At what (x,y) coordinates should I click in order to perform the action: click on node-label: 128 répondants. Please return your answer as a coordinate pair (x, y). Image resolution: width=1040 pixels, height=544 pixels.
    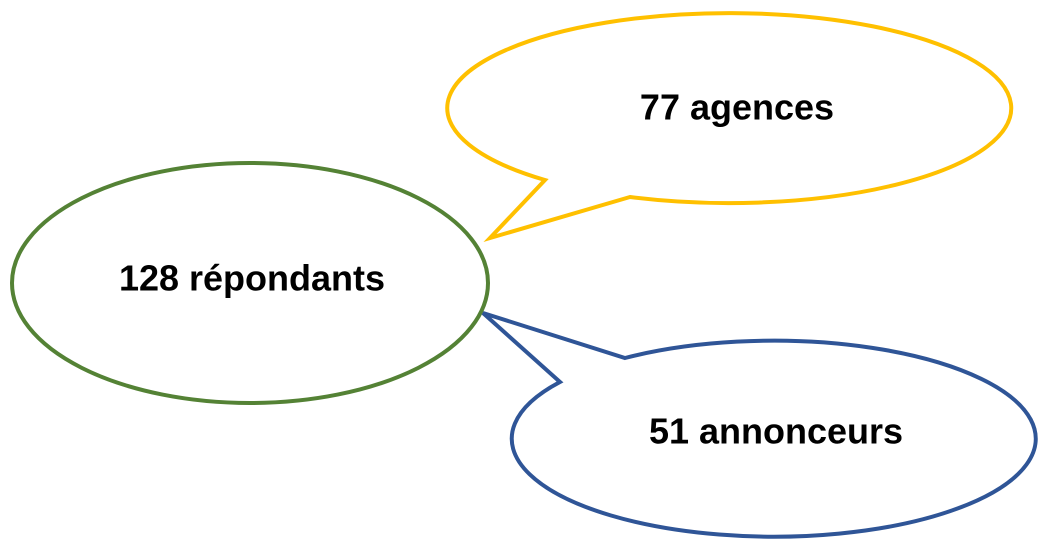
    Looking at the image, I should click on (252, 278).